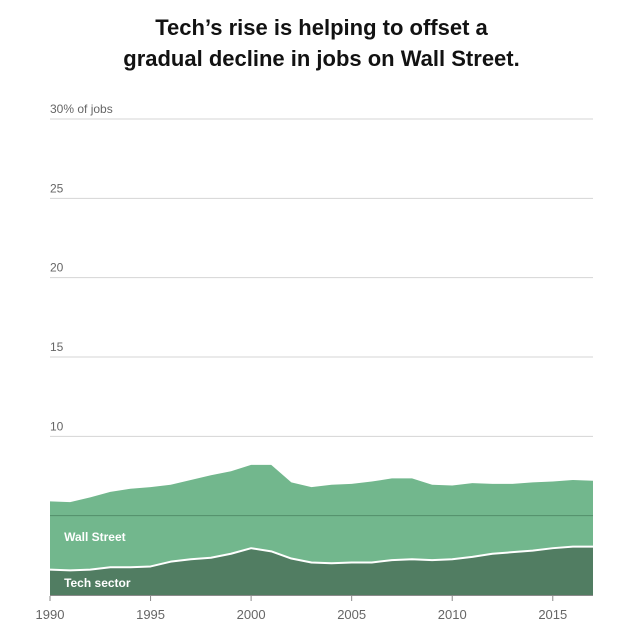  I want to click on x-tick-label-1995: 1995, so click(150, 614).